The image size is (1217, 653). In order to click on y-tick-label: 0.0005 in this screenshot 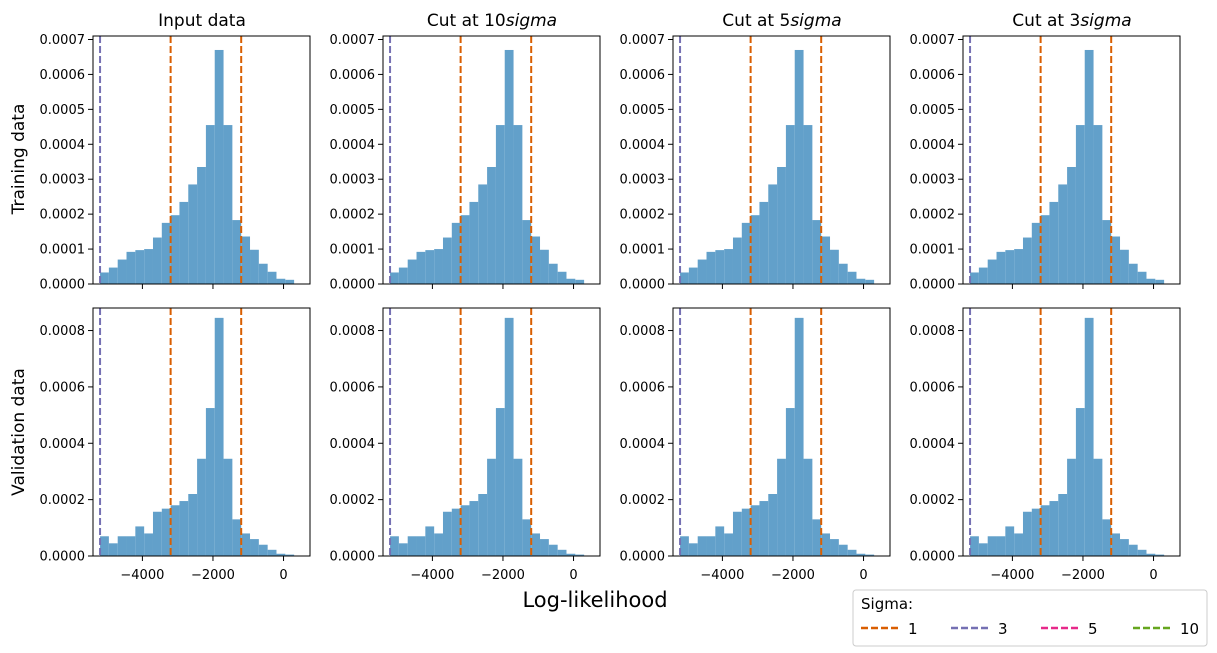, I will do `click(353, 110)`.